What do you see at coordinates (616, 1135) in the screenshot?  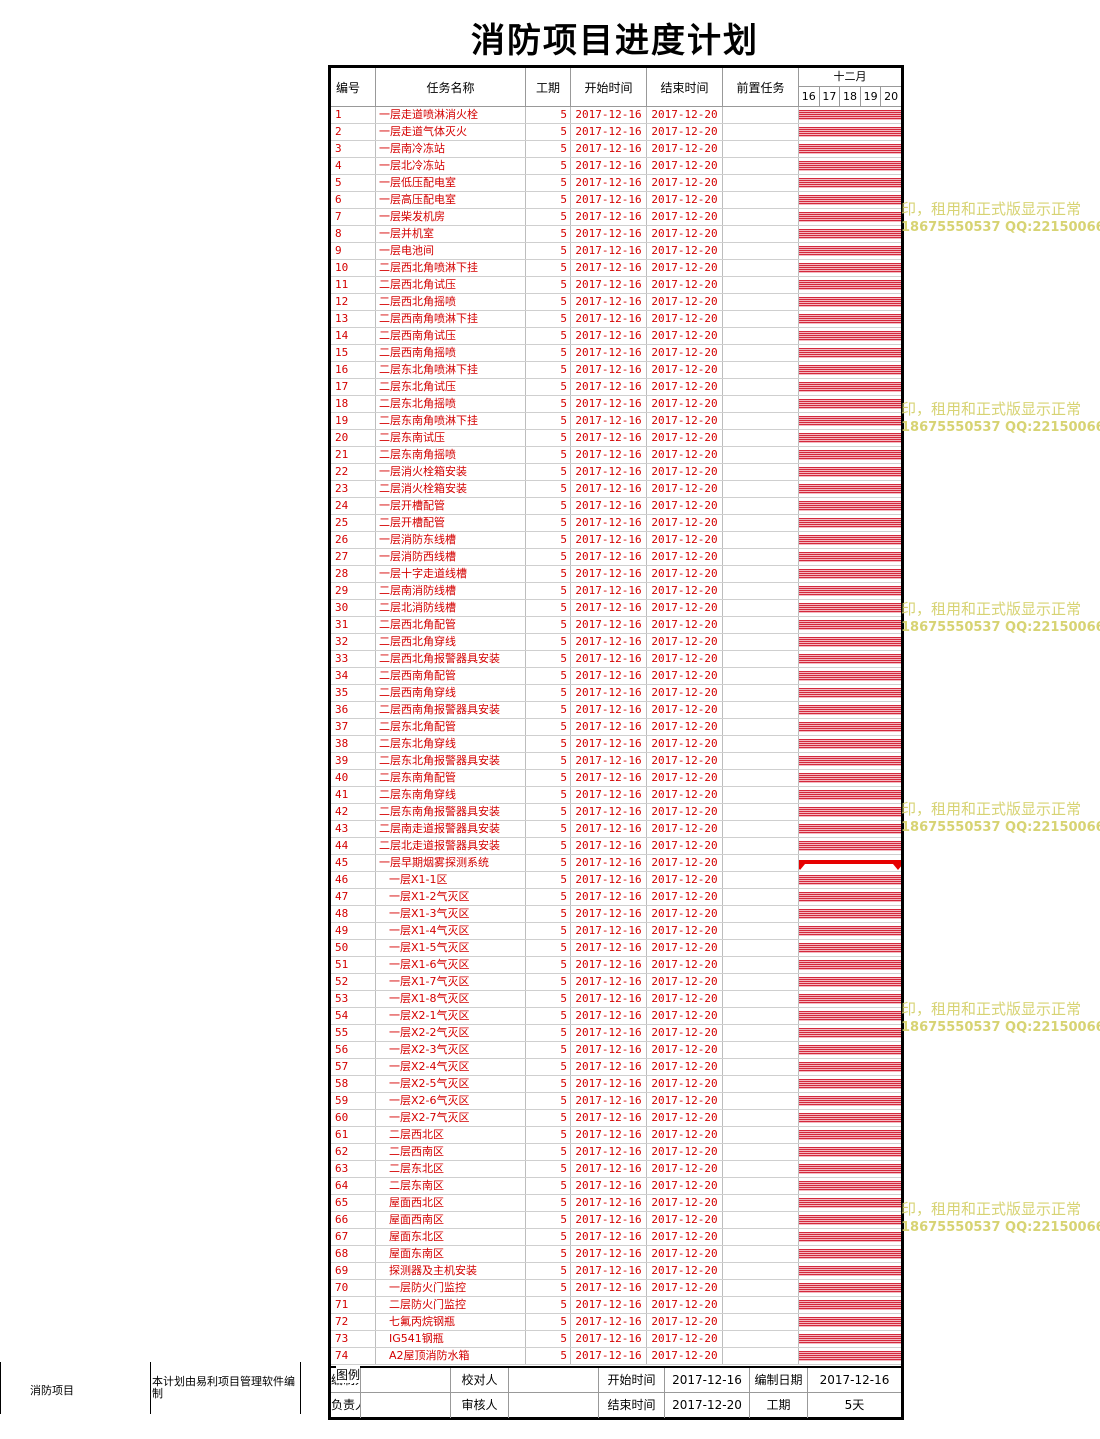 I see `table-row: 61 二层西北区 5 2017-12-16 2017-12-20` at bounding box center [616, 1135].